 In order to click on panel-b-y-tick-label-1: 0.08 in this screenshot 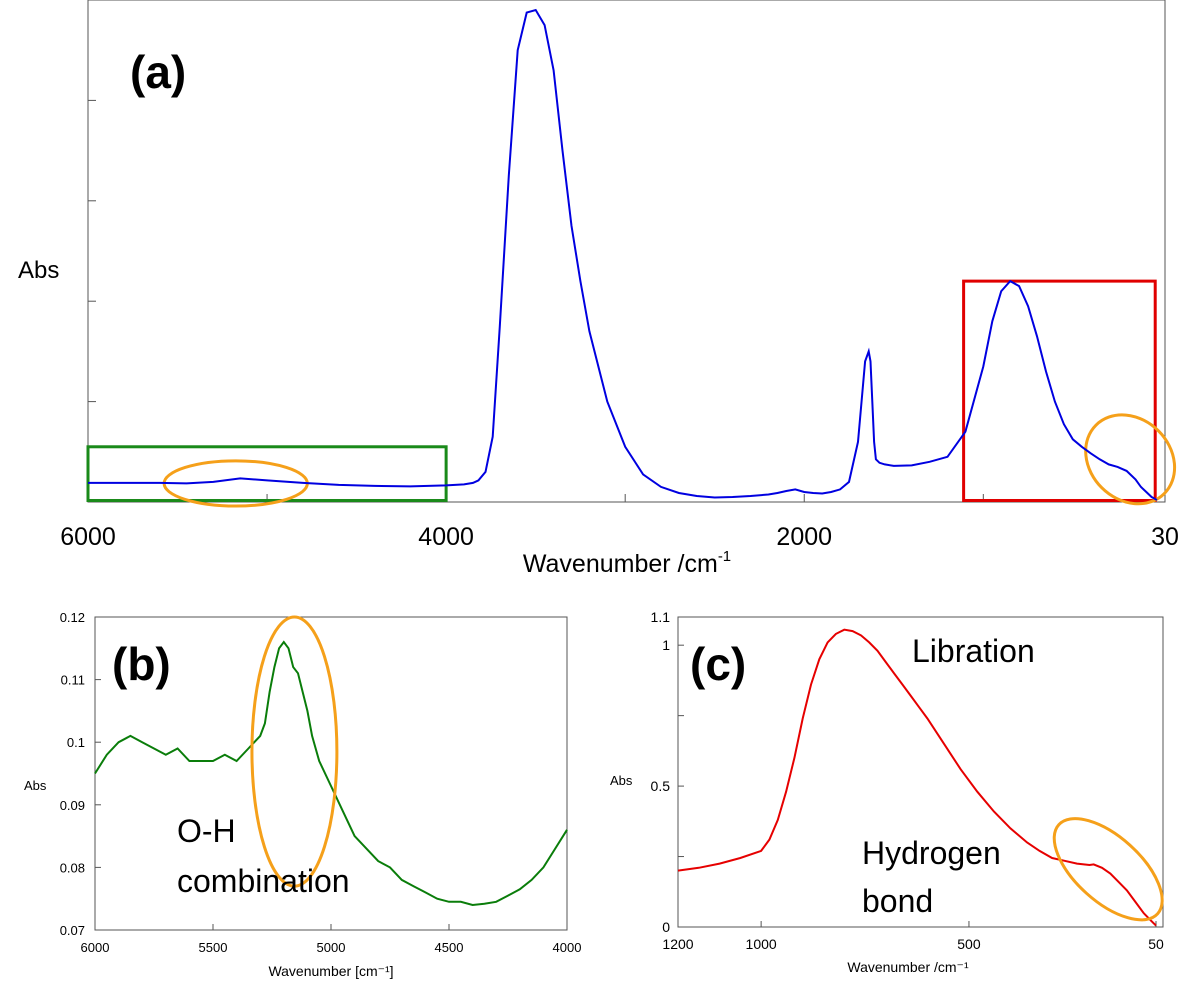, I will do `click(72, 867)`.